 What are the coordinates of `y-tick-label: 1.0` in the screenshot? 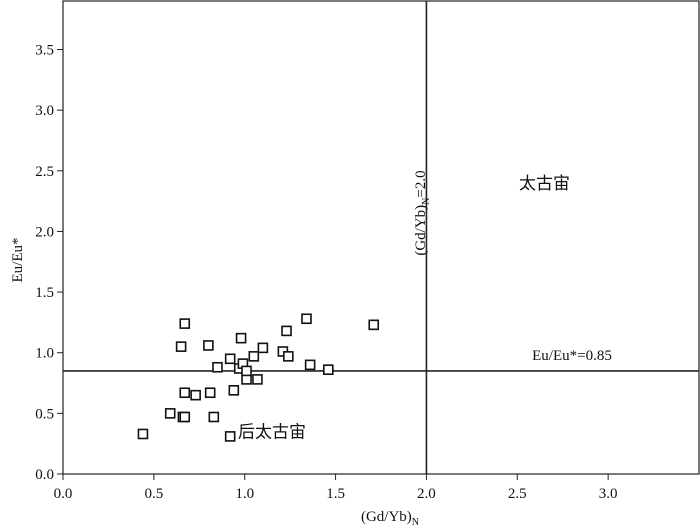 It's located at (44, 354).